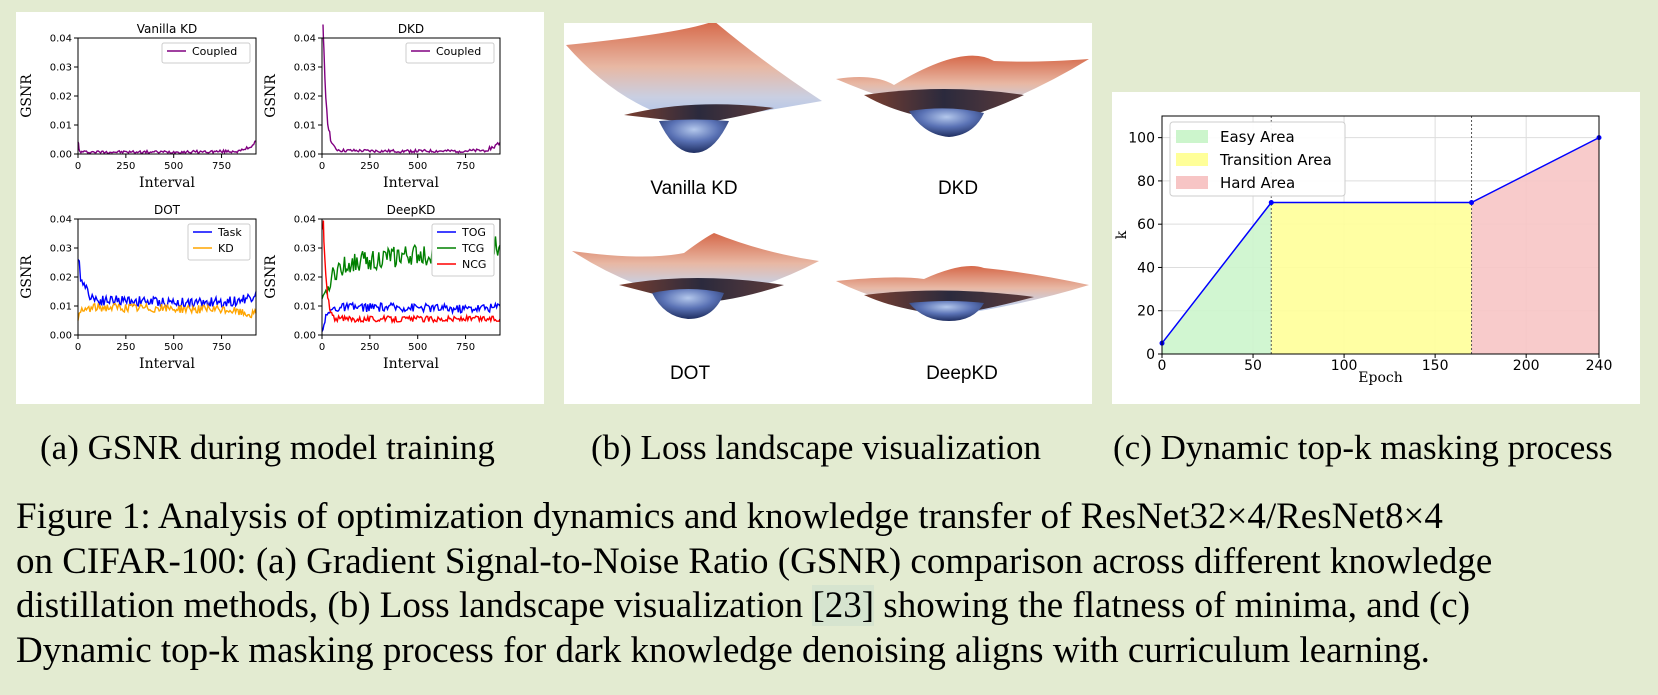  What do you see at coordinates (1526, 366) in the screenshot?
I see `x-tick-label: 200` at bounding box center [1526, 366].